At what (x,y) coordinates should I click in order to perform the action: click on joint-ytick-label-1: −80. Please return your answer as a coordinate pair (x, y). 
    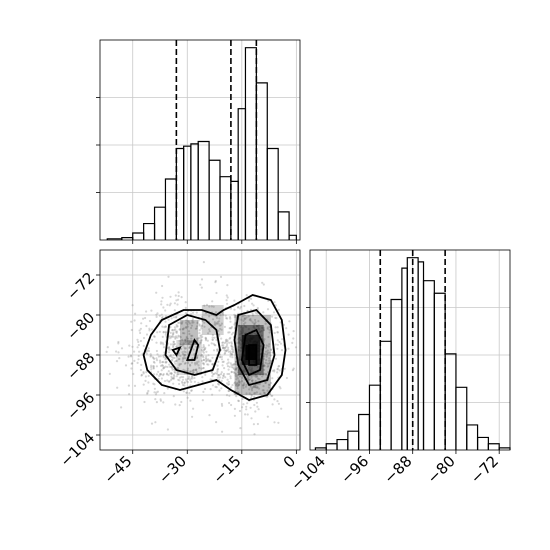
    Looking at the image, I should click on (80, 326).